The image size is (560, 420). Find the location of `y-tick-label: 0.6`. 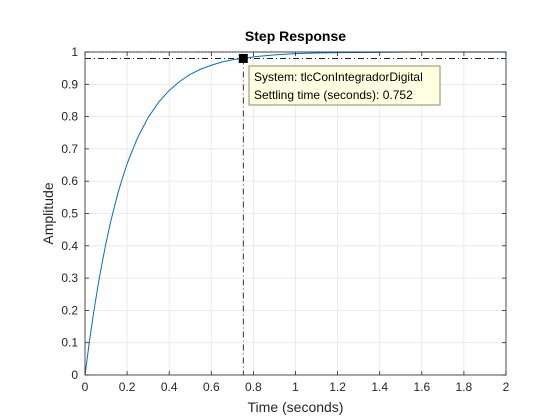

y-tick-label: 0.6 is located at coordinates (69, 181).